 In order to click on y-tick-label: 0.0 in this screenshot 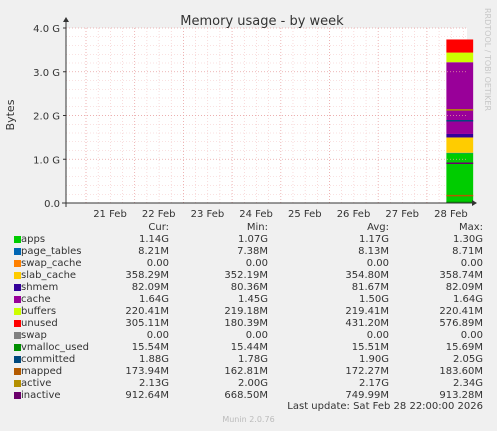, I will do `click(52, 204)`.